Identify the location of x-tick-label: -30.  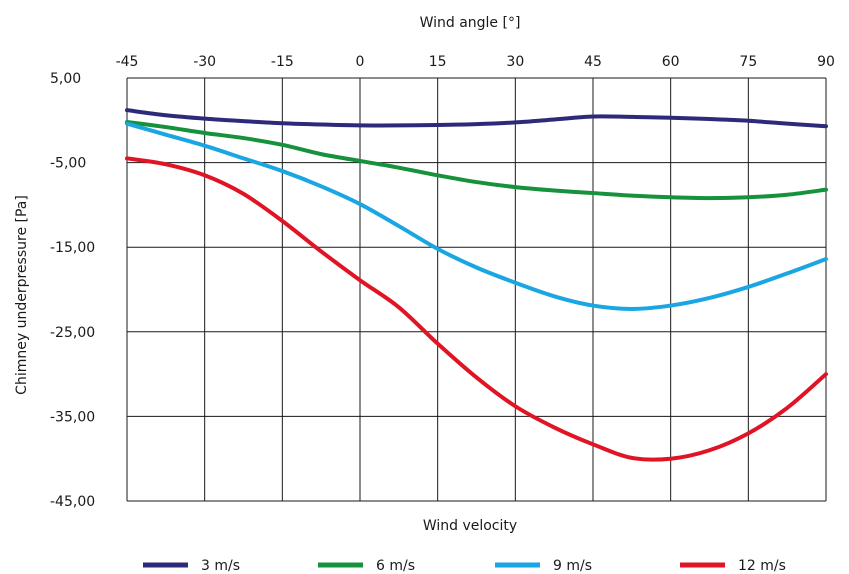
(204, 62).